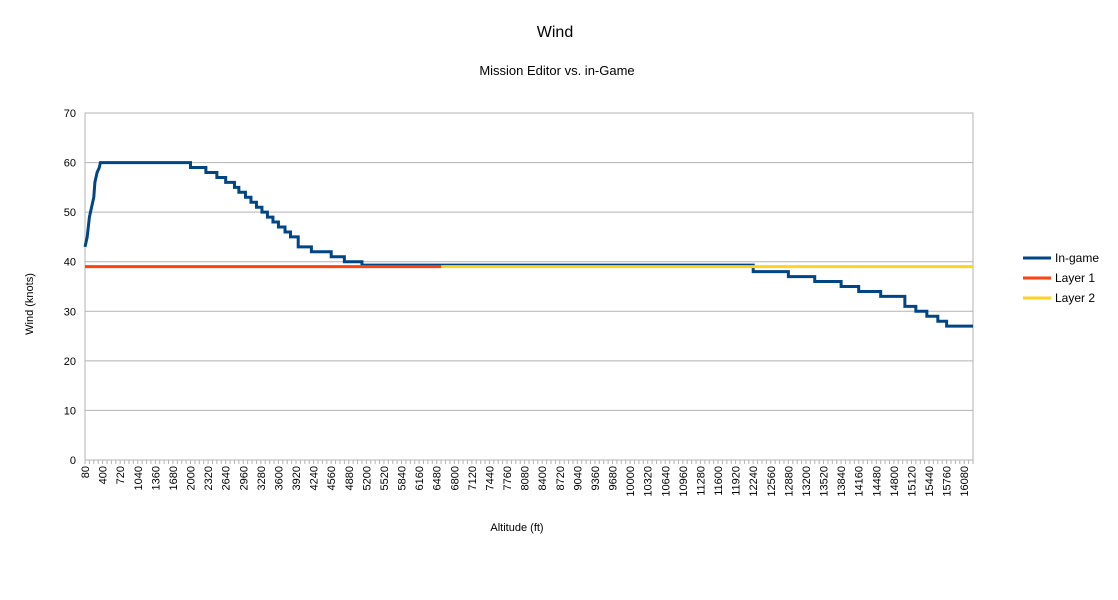  I want to click on x-tick-label: 4880, so click(350, 478).